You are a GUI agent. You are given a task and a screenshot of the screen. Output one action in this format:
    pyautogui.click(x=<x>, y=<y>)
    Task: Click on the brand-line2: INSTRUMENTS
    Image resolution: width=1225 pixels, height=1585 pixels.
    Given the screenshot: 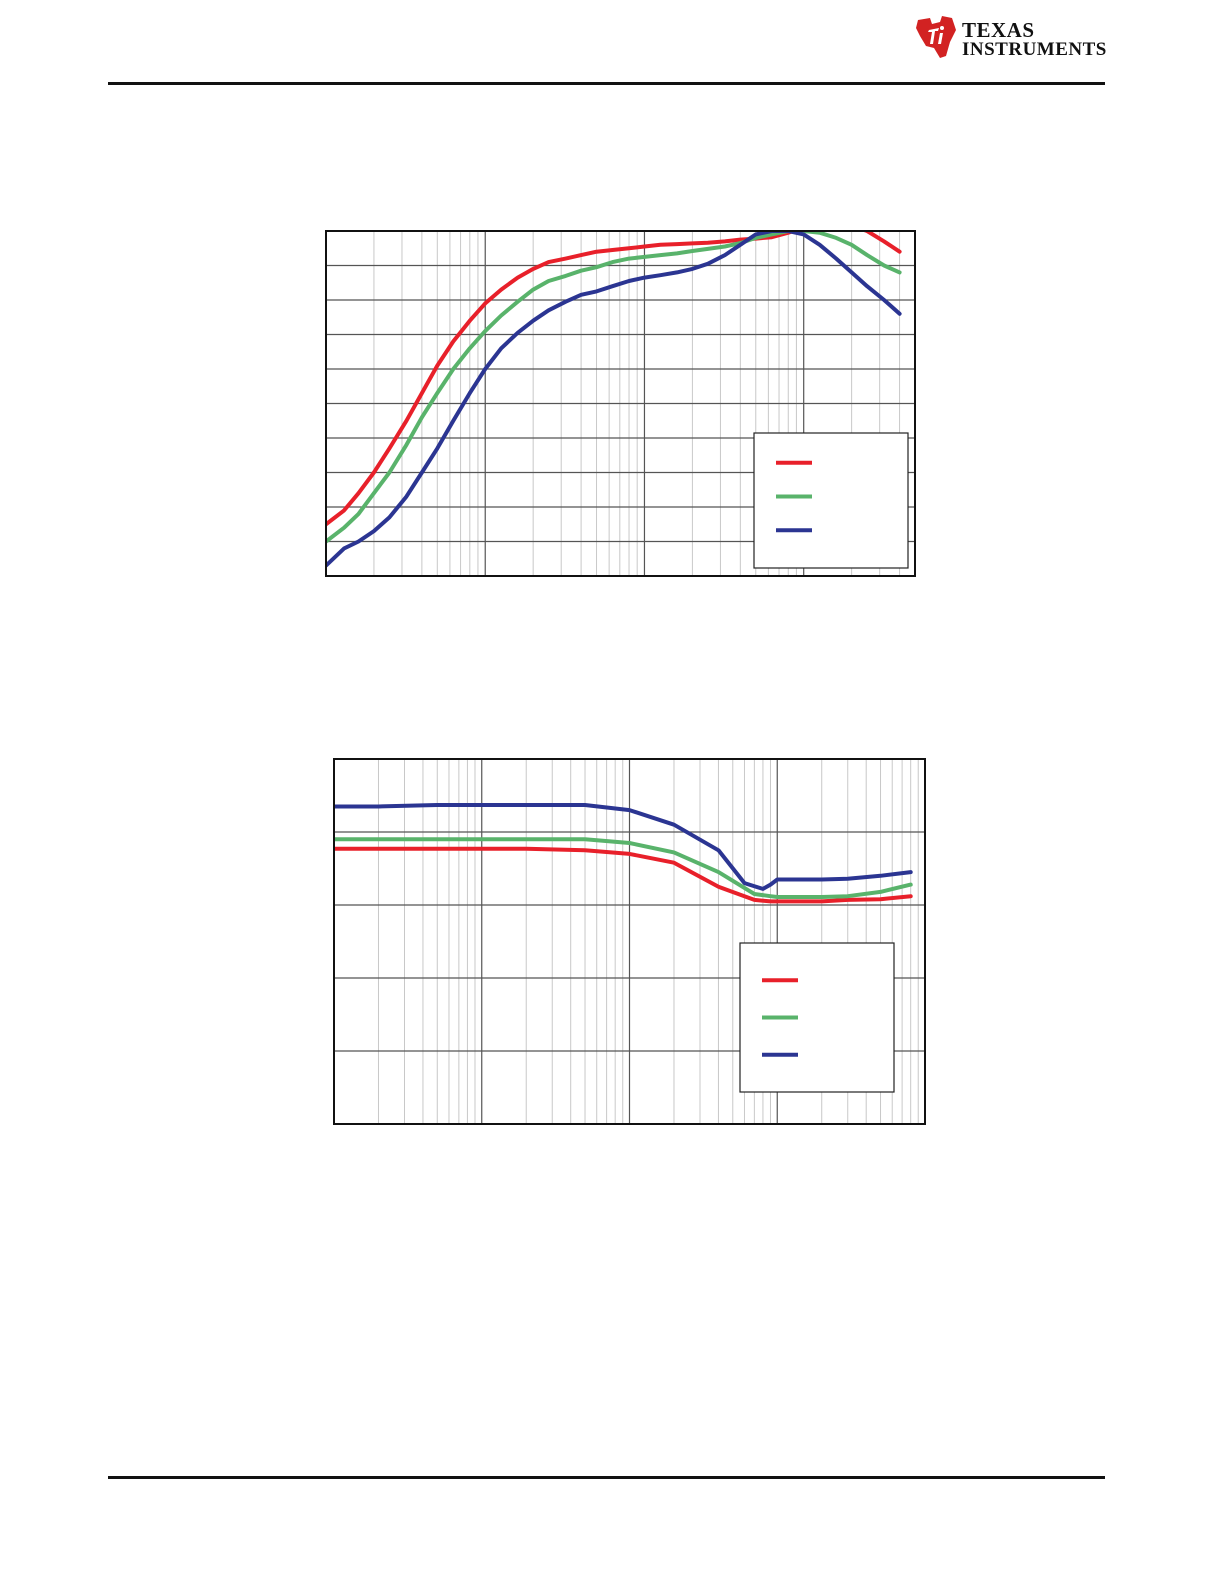 What is the action you would take?
    pyautogui.click(x=1034, y=49)
    